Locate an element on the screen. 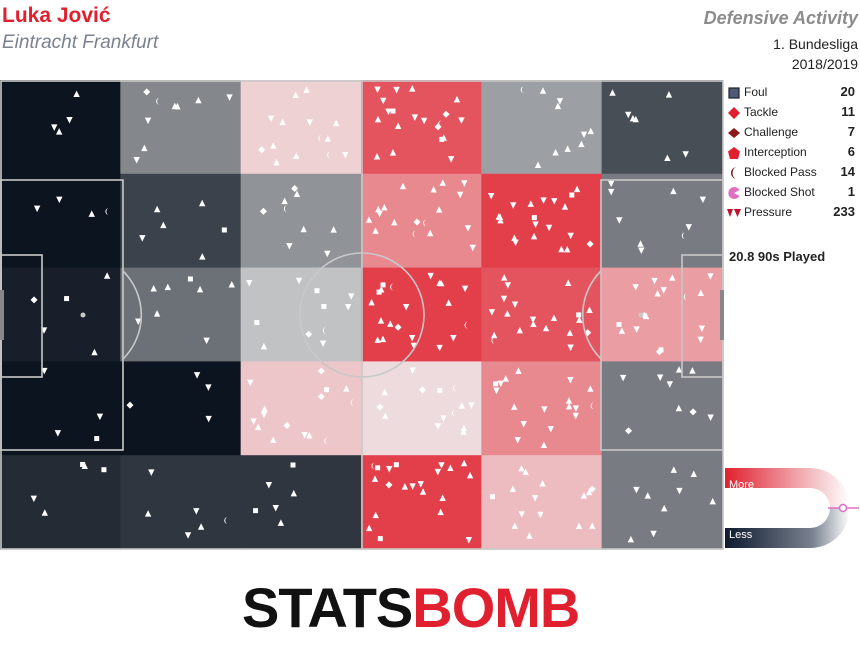 The height and width of the screenshot is (650, 860). crescent-icon is located at coordinates (734, 173).